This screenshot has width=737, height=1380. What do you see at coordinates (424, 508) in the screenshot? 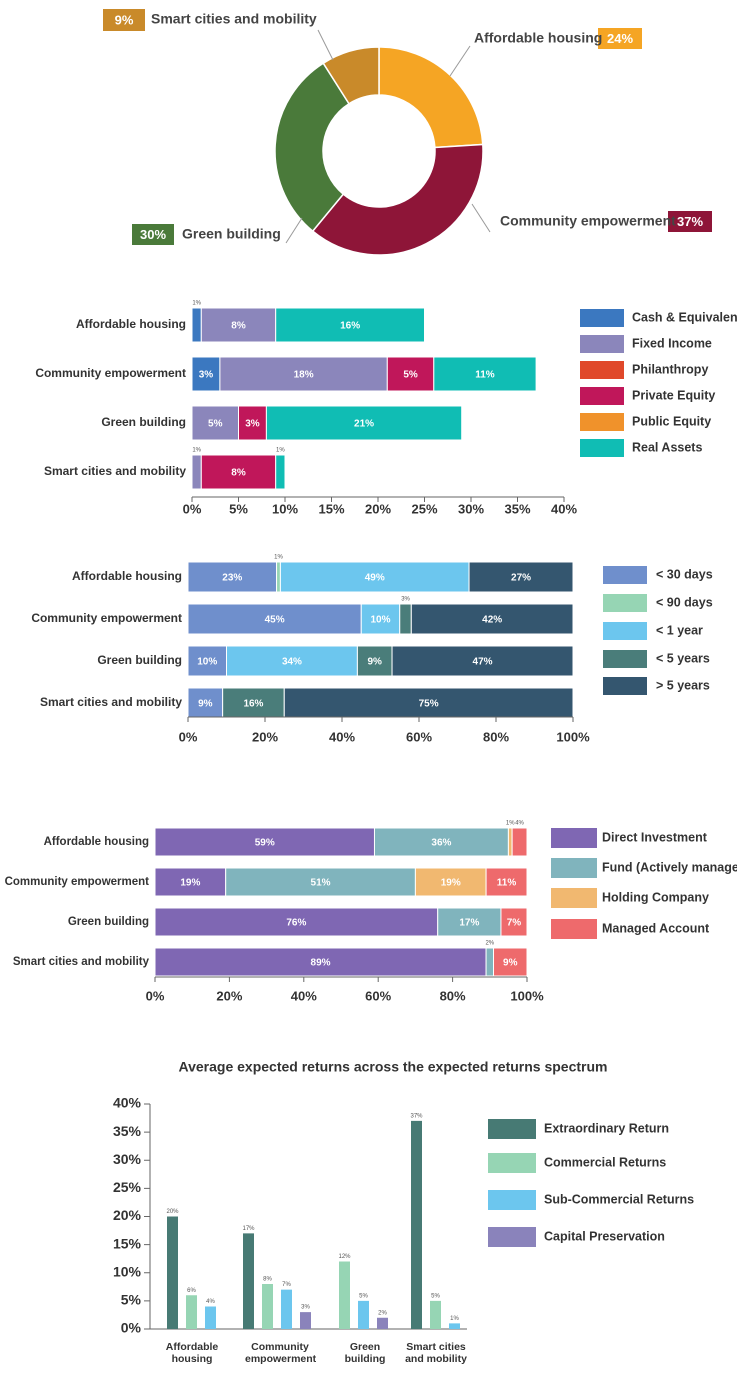
I see `x-tick-label: 25%` at bounding box center [424, 508].